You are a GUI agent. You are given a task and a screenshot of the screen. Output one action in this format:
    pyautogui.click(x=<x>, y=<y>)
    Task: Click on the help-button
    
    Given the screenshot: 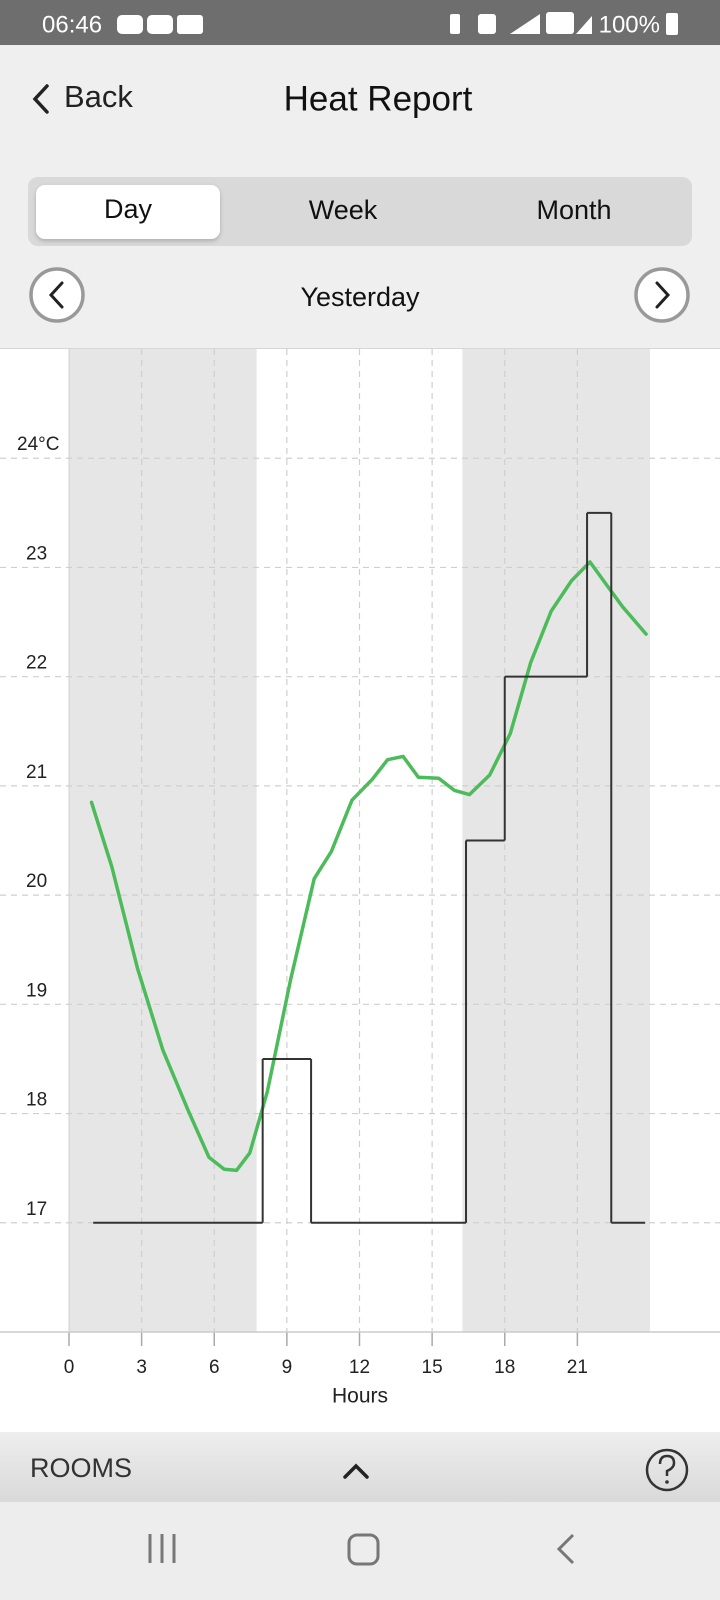 What is the action you would take?
    pyautogui.click(x=667, y=1470)
    